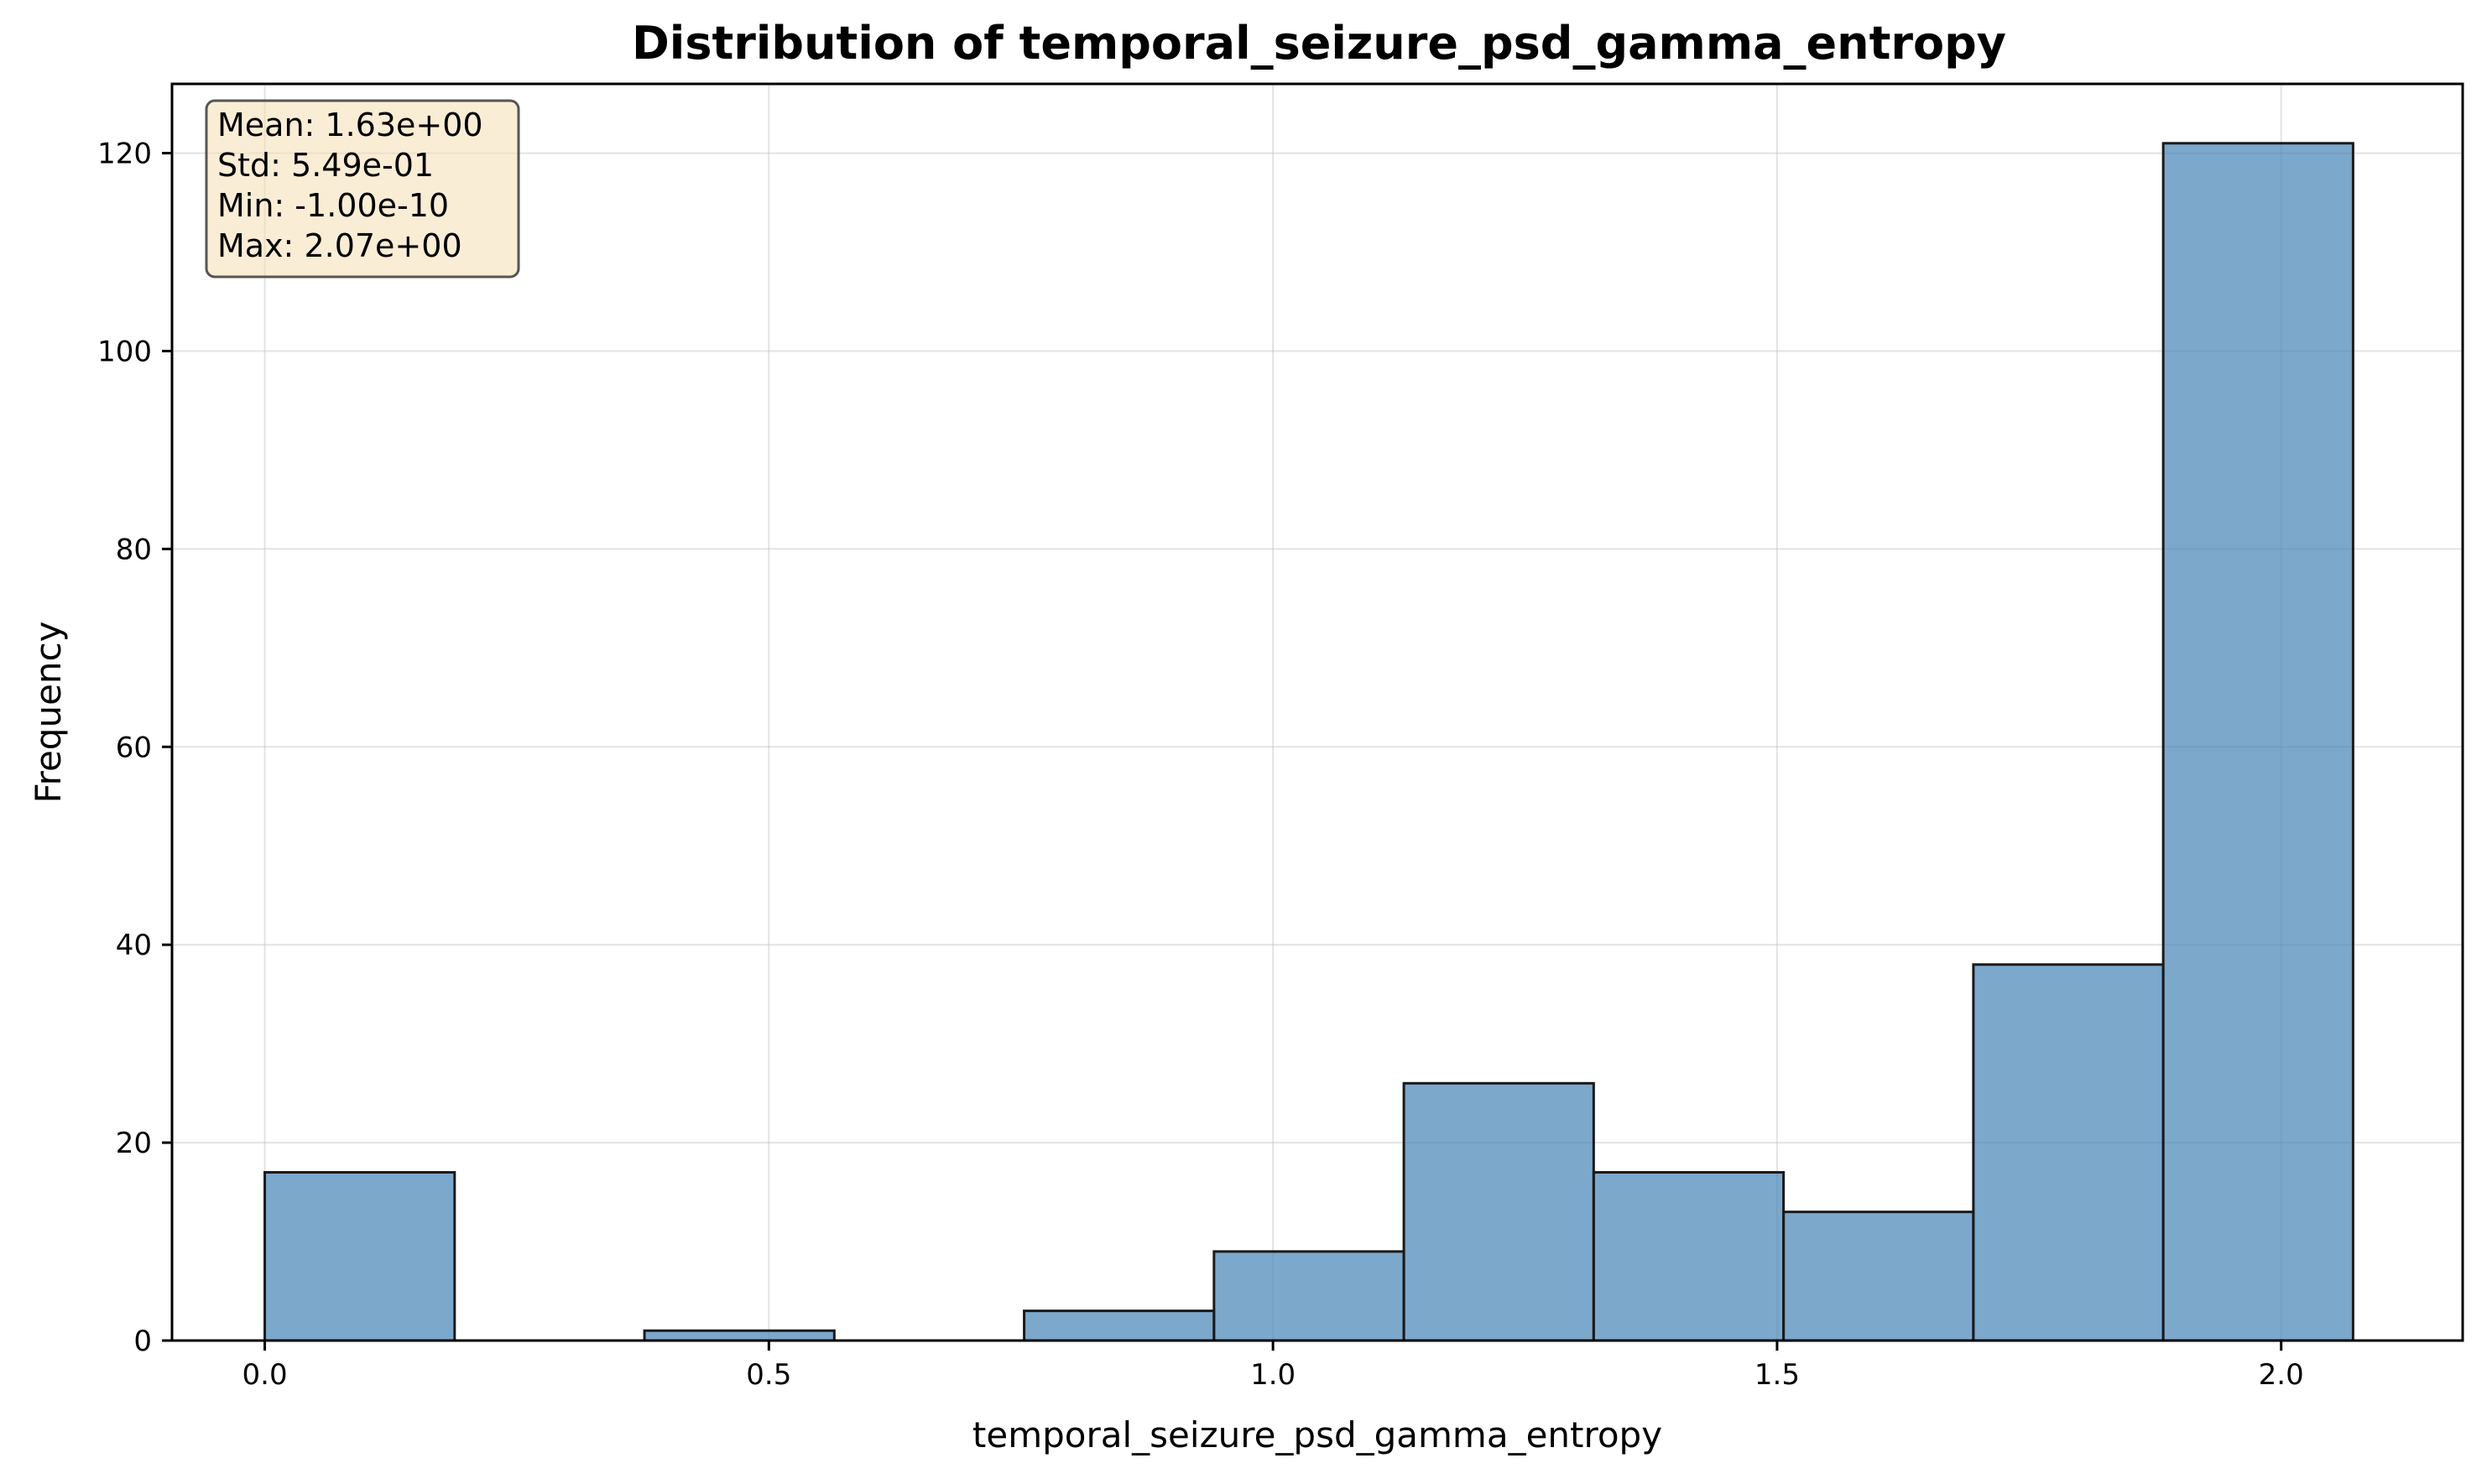 This screenshot has height=1484, width=2487. Describe the element at coordinates (48, 713) in the screenshot. I see `y-axis-label: Frequency` at that location.